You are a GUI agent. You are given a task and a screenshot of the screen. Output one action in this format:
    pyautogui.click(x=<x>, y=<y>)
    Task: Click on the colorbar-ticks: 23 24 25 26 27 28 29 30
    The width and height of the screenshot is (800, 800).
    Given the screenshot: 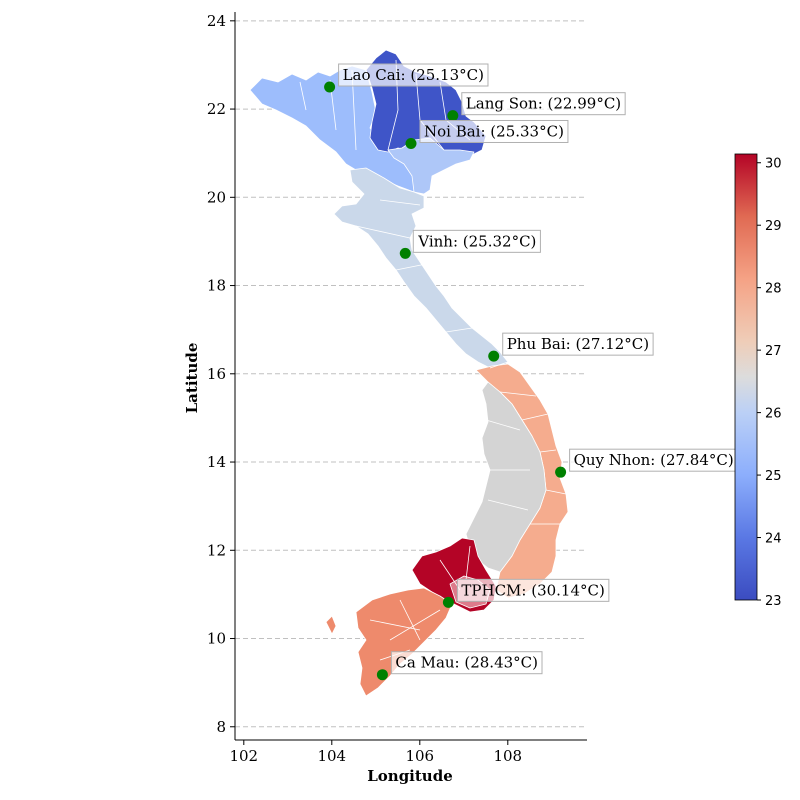 What is the action you would take?
    pyautogui.click(x=769, y=383)
    